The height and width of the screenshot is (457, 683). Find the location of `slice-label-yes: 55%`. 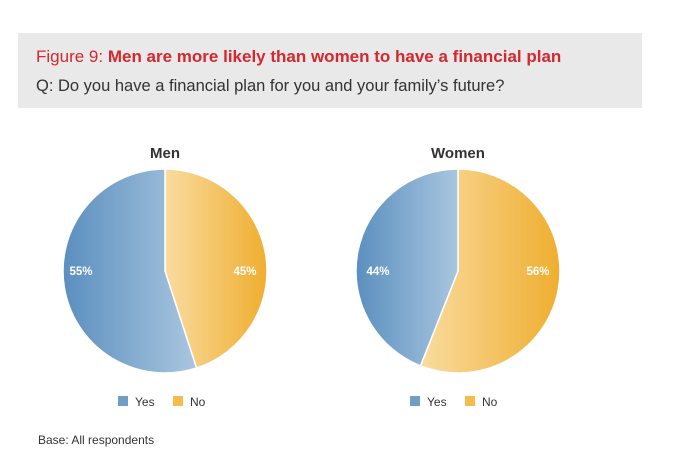

slice-label-yes: 55% is located at coordinates (80, 272).